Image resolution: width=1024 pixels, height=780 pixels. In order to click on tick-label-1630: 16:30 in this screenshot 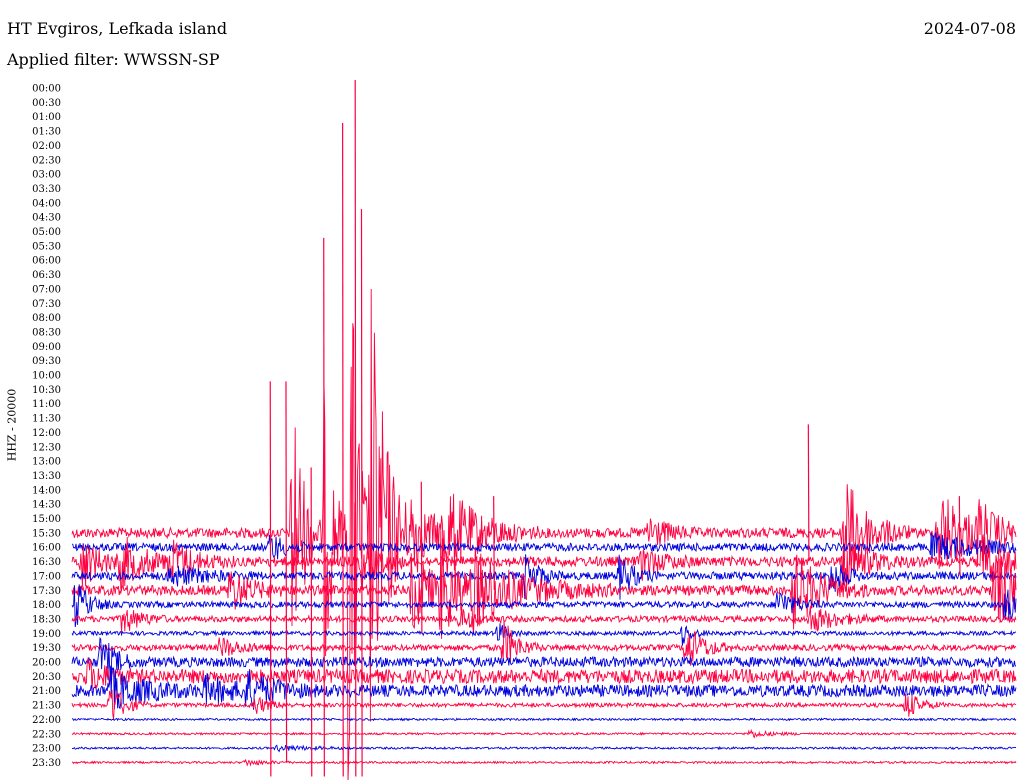, I will do `click(46, 562)`.